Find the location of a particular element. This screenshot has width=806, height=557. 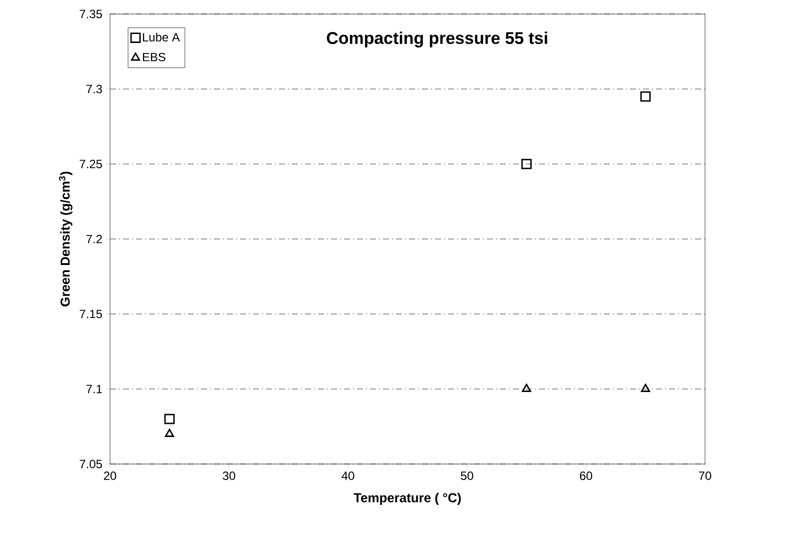

x-tick-label: 20 is located at coordinates (110, 476).